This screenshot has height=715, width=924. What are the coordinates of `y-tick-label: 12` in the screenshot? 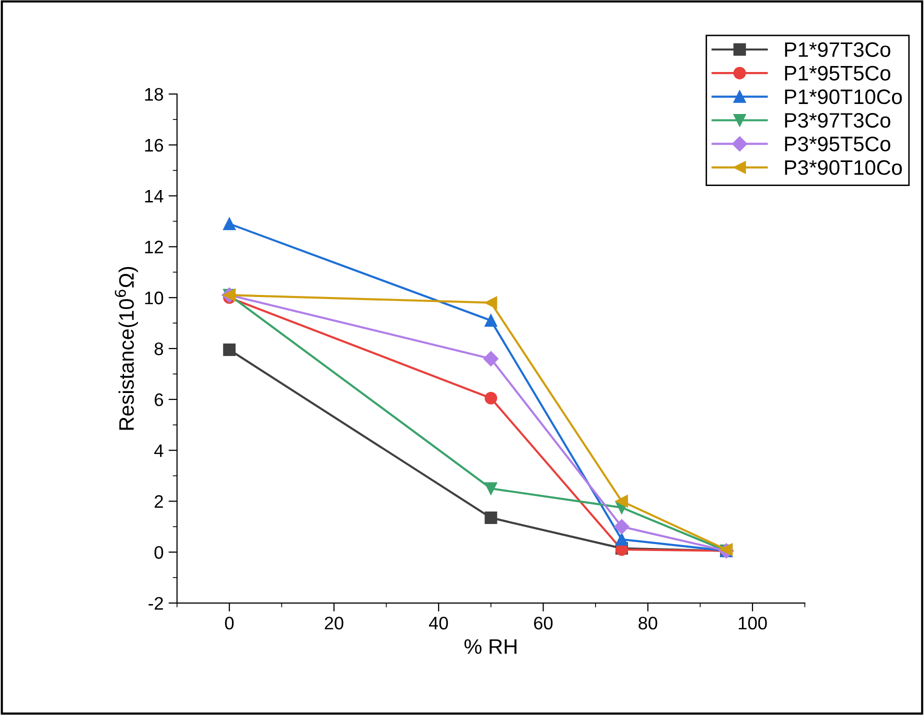 It's located at (154, 247).